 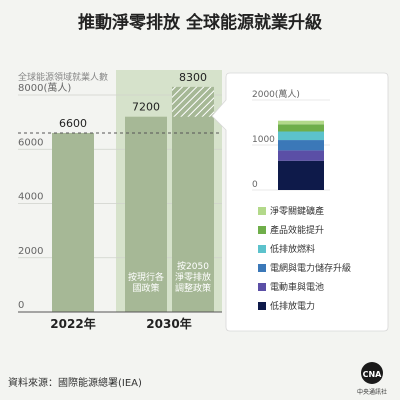 I want to click on bar-base, so click(x=193, y=214).